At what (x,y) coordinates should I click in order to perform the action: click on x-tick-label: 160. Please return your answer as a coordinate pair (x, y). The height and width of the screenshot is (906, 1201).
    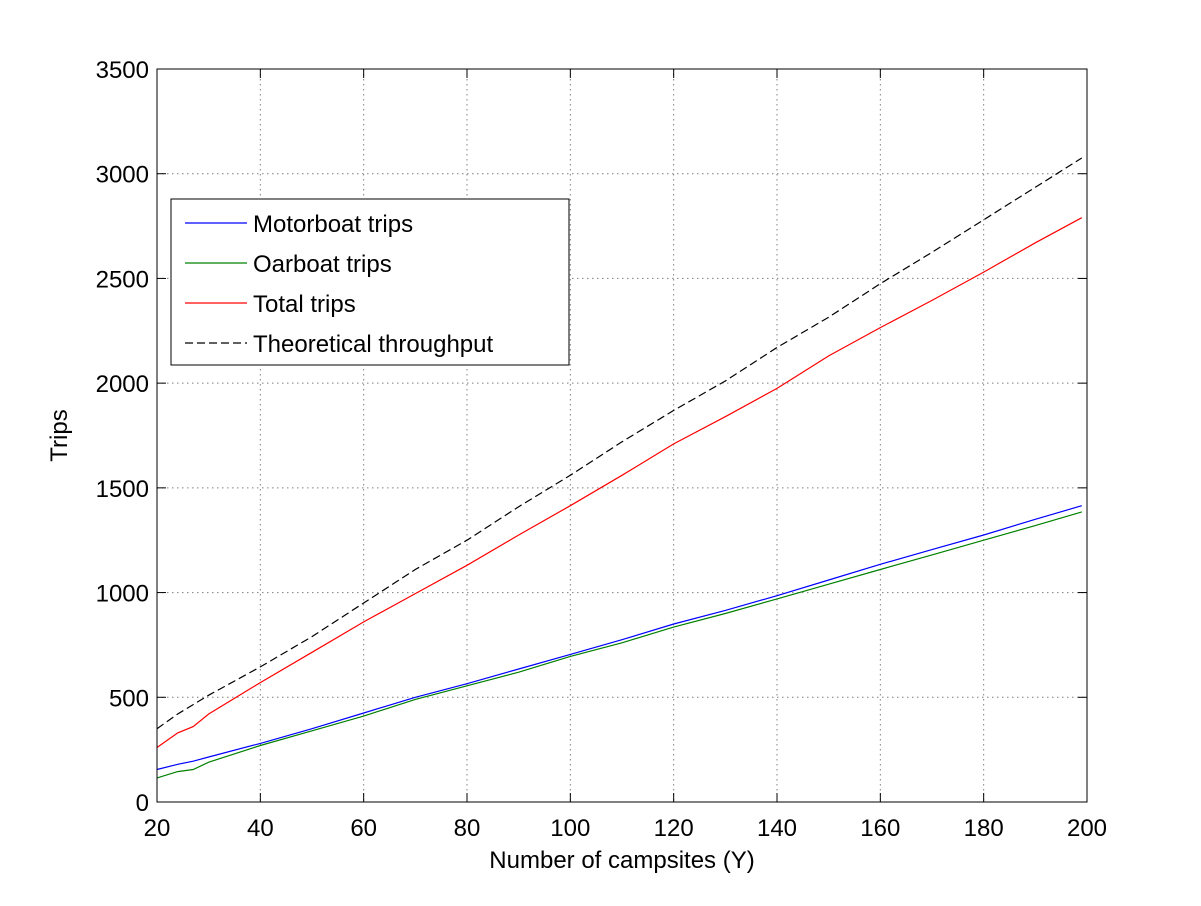
    Looking at the image, I should click on (880, 828).